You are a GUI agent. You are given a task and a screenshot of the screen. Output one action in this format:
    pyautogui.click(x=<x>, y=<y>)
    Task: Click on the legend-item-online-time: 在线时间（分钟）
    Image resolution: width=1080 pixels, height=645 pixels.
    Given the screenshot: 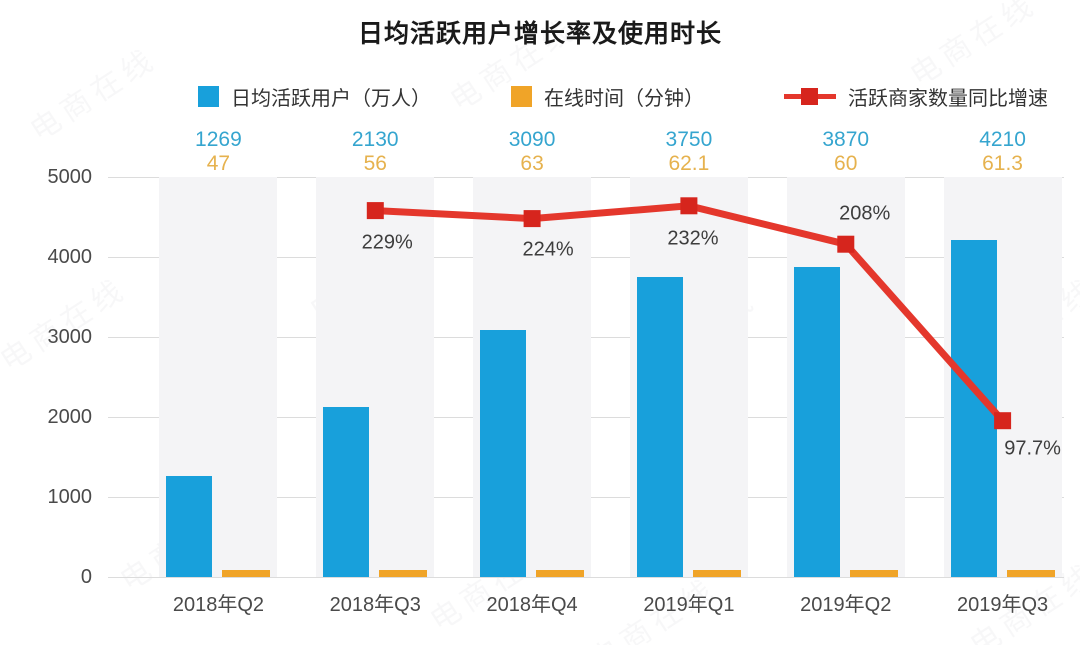 What is the action you would take?
    pyautogui.click(x=607, y=96)
    